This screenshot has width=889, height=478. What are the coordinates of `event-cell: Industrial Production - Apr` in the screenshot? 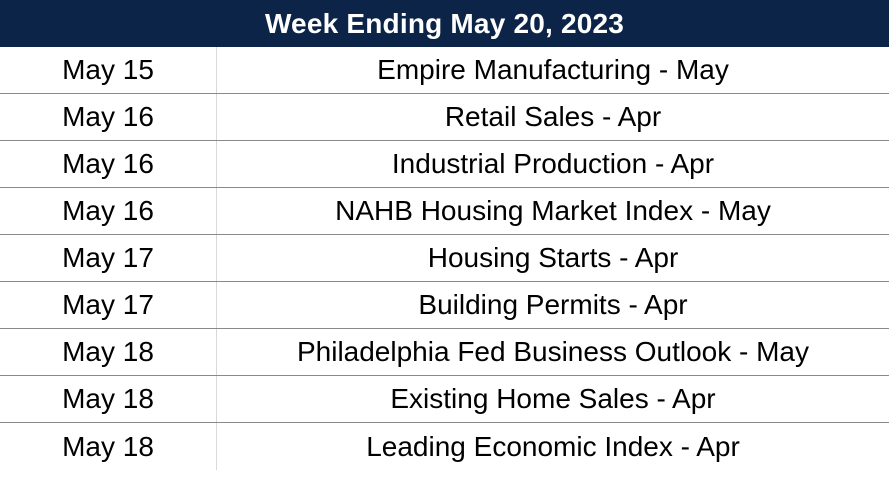 It's located at (553, 163).